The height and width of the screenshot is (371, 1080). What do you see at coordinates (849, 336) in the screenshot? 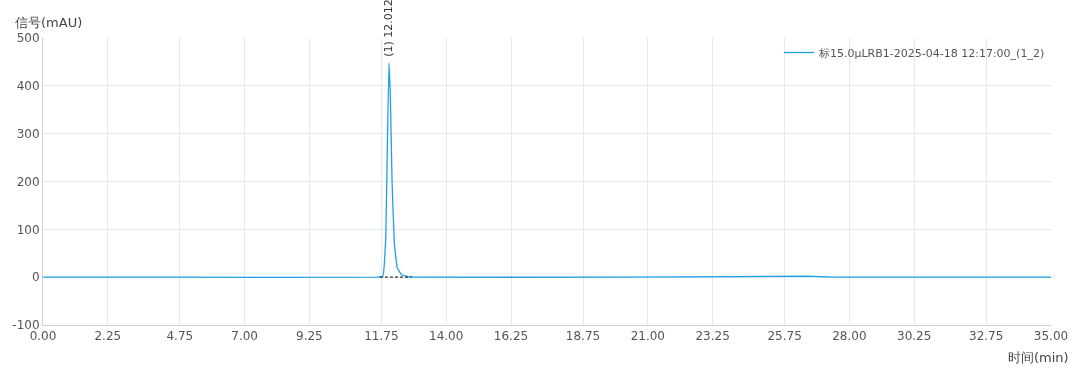
I see `x-tick-label: 28.00` at bounding box center [849, 336].